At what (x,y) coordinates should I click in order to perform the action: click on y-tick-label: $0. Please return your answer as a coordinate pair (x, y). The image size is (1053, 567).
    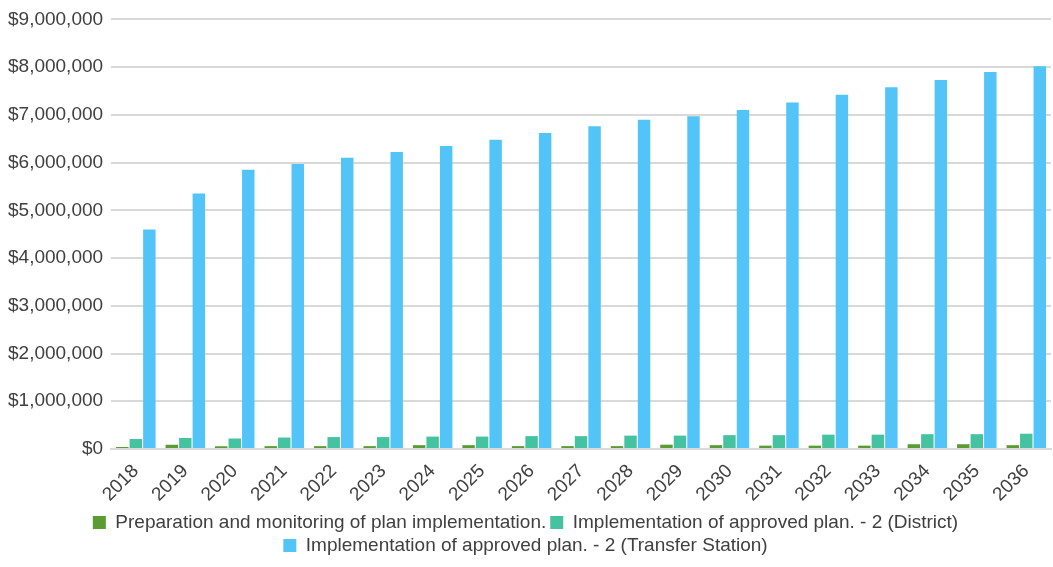
    Looking at the image, I should click on (92, 448).